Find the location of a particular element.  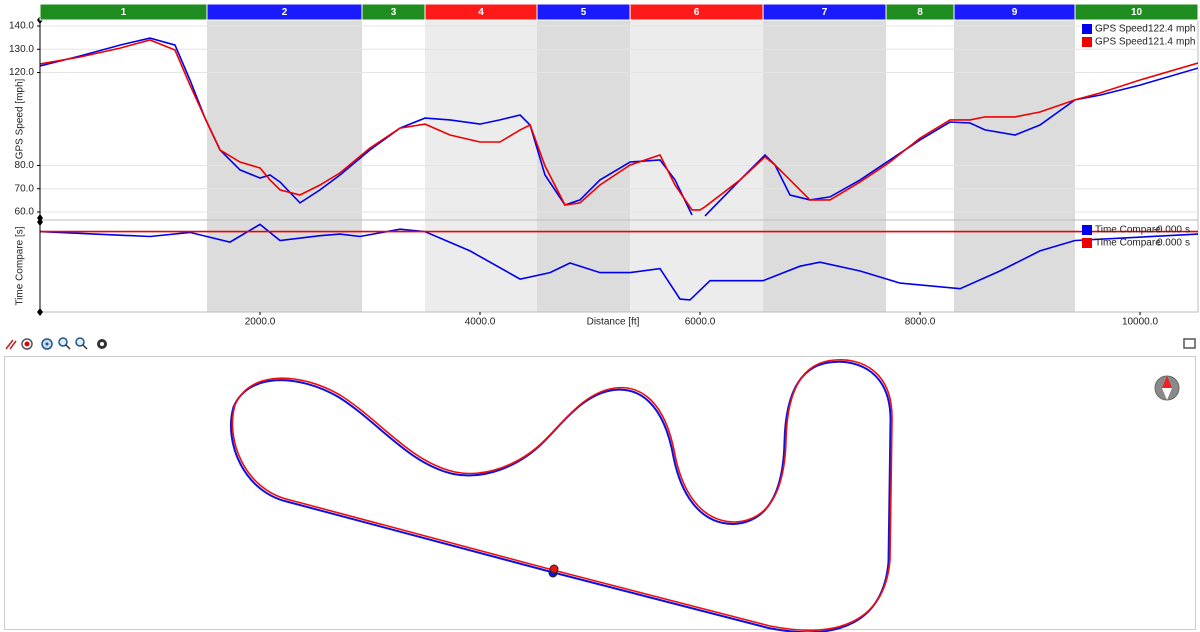

series-line is located at coordinates (619, 262).